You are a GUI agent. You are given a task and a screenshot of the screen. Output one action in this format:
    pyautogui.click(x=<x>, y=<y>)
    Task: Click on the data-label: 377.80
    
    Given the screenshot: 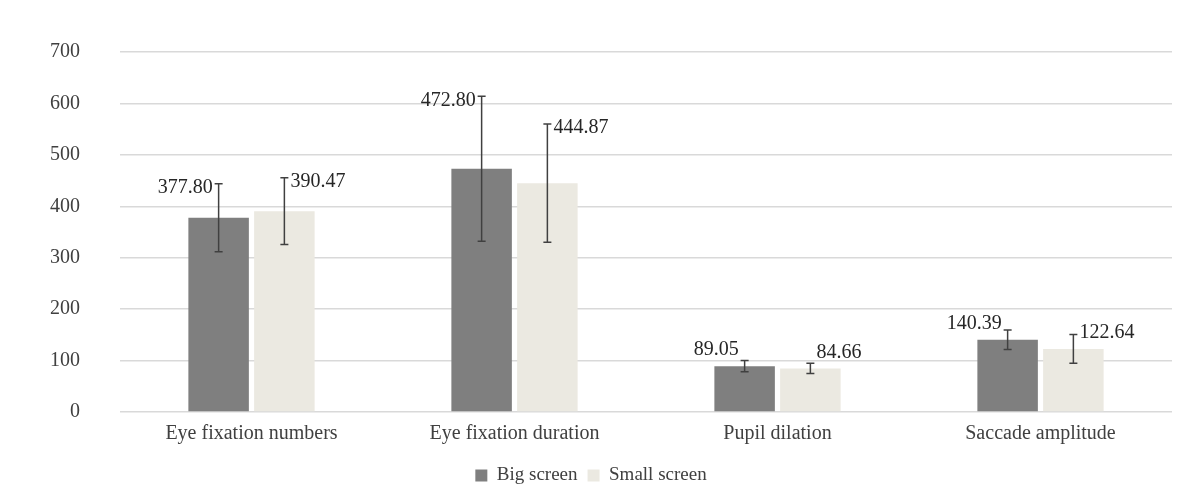 What is the action you would take?
    pyautogui.click(x=185, y=186)
    